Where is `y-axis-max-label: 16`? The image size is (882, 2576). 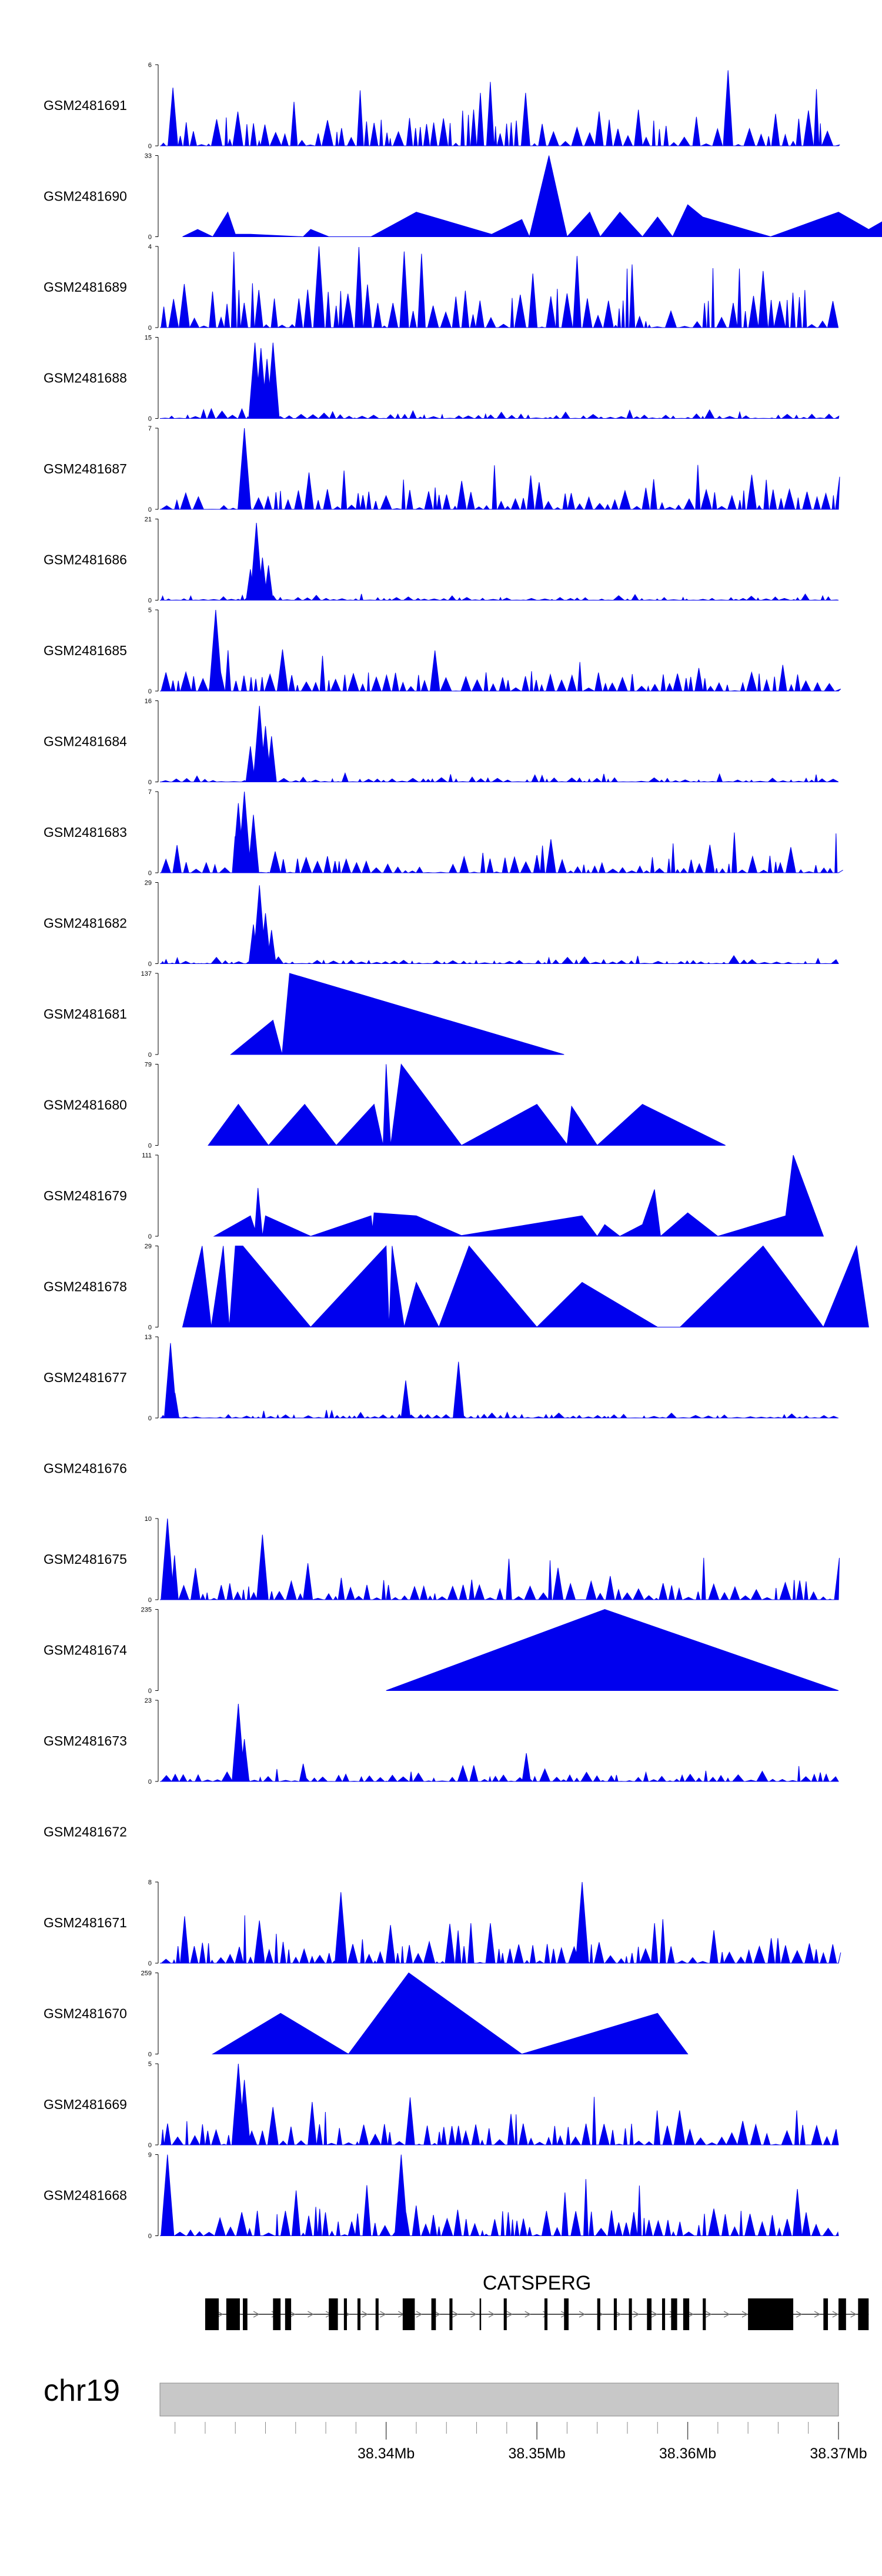
y-axis-max-label: 16 is located at coordinates (148, 701).